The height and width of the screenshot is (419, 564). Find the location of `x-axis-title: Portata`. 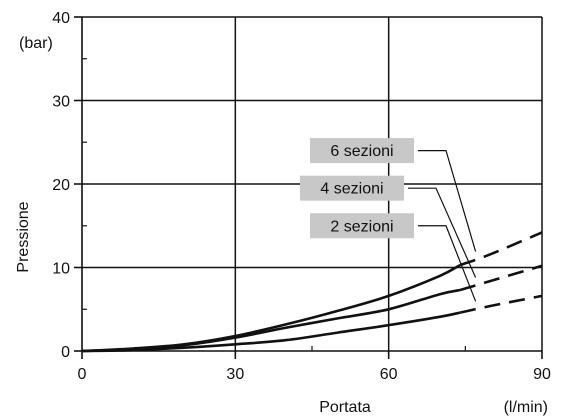

x-axis-title: Portata is located at coordinates (345, 407).